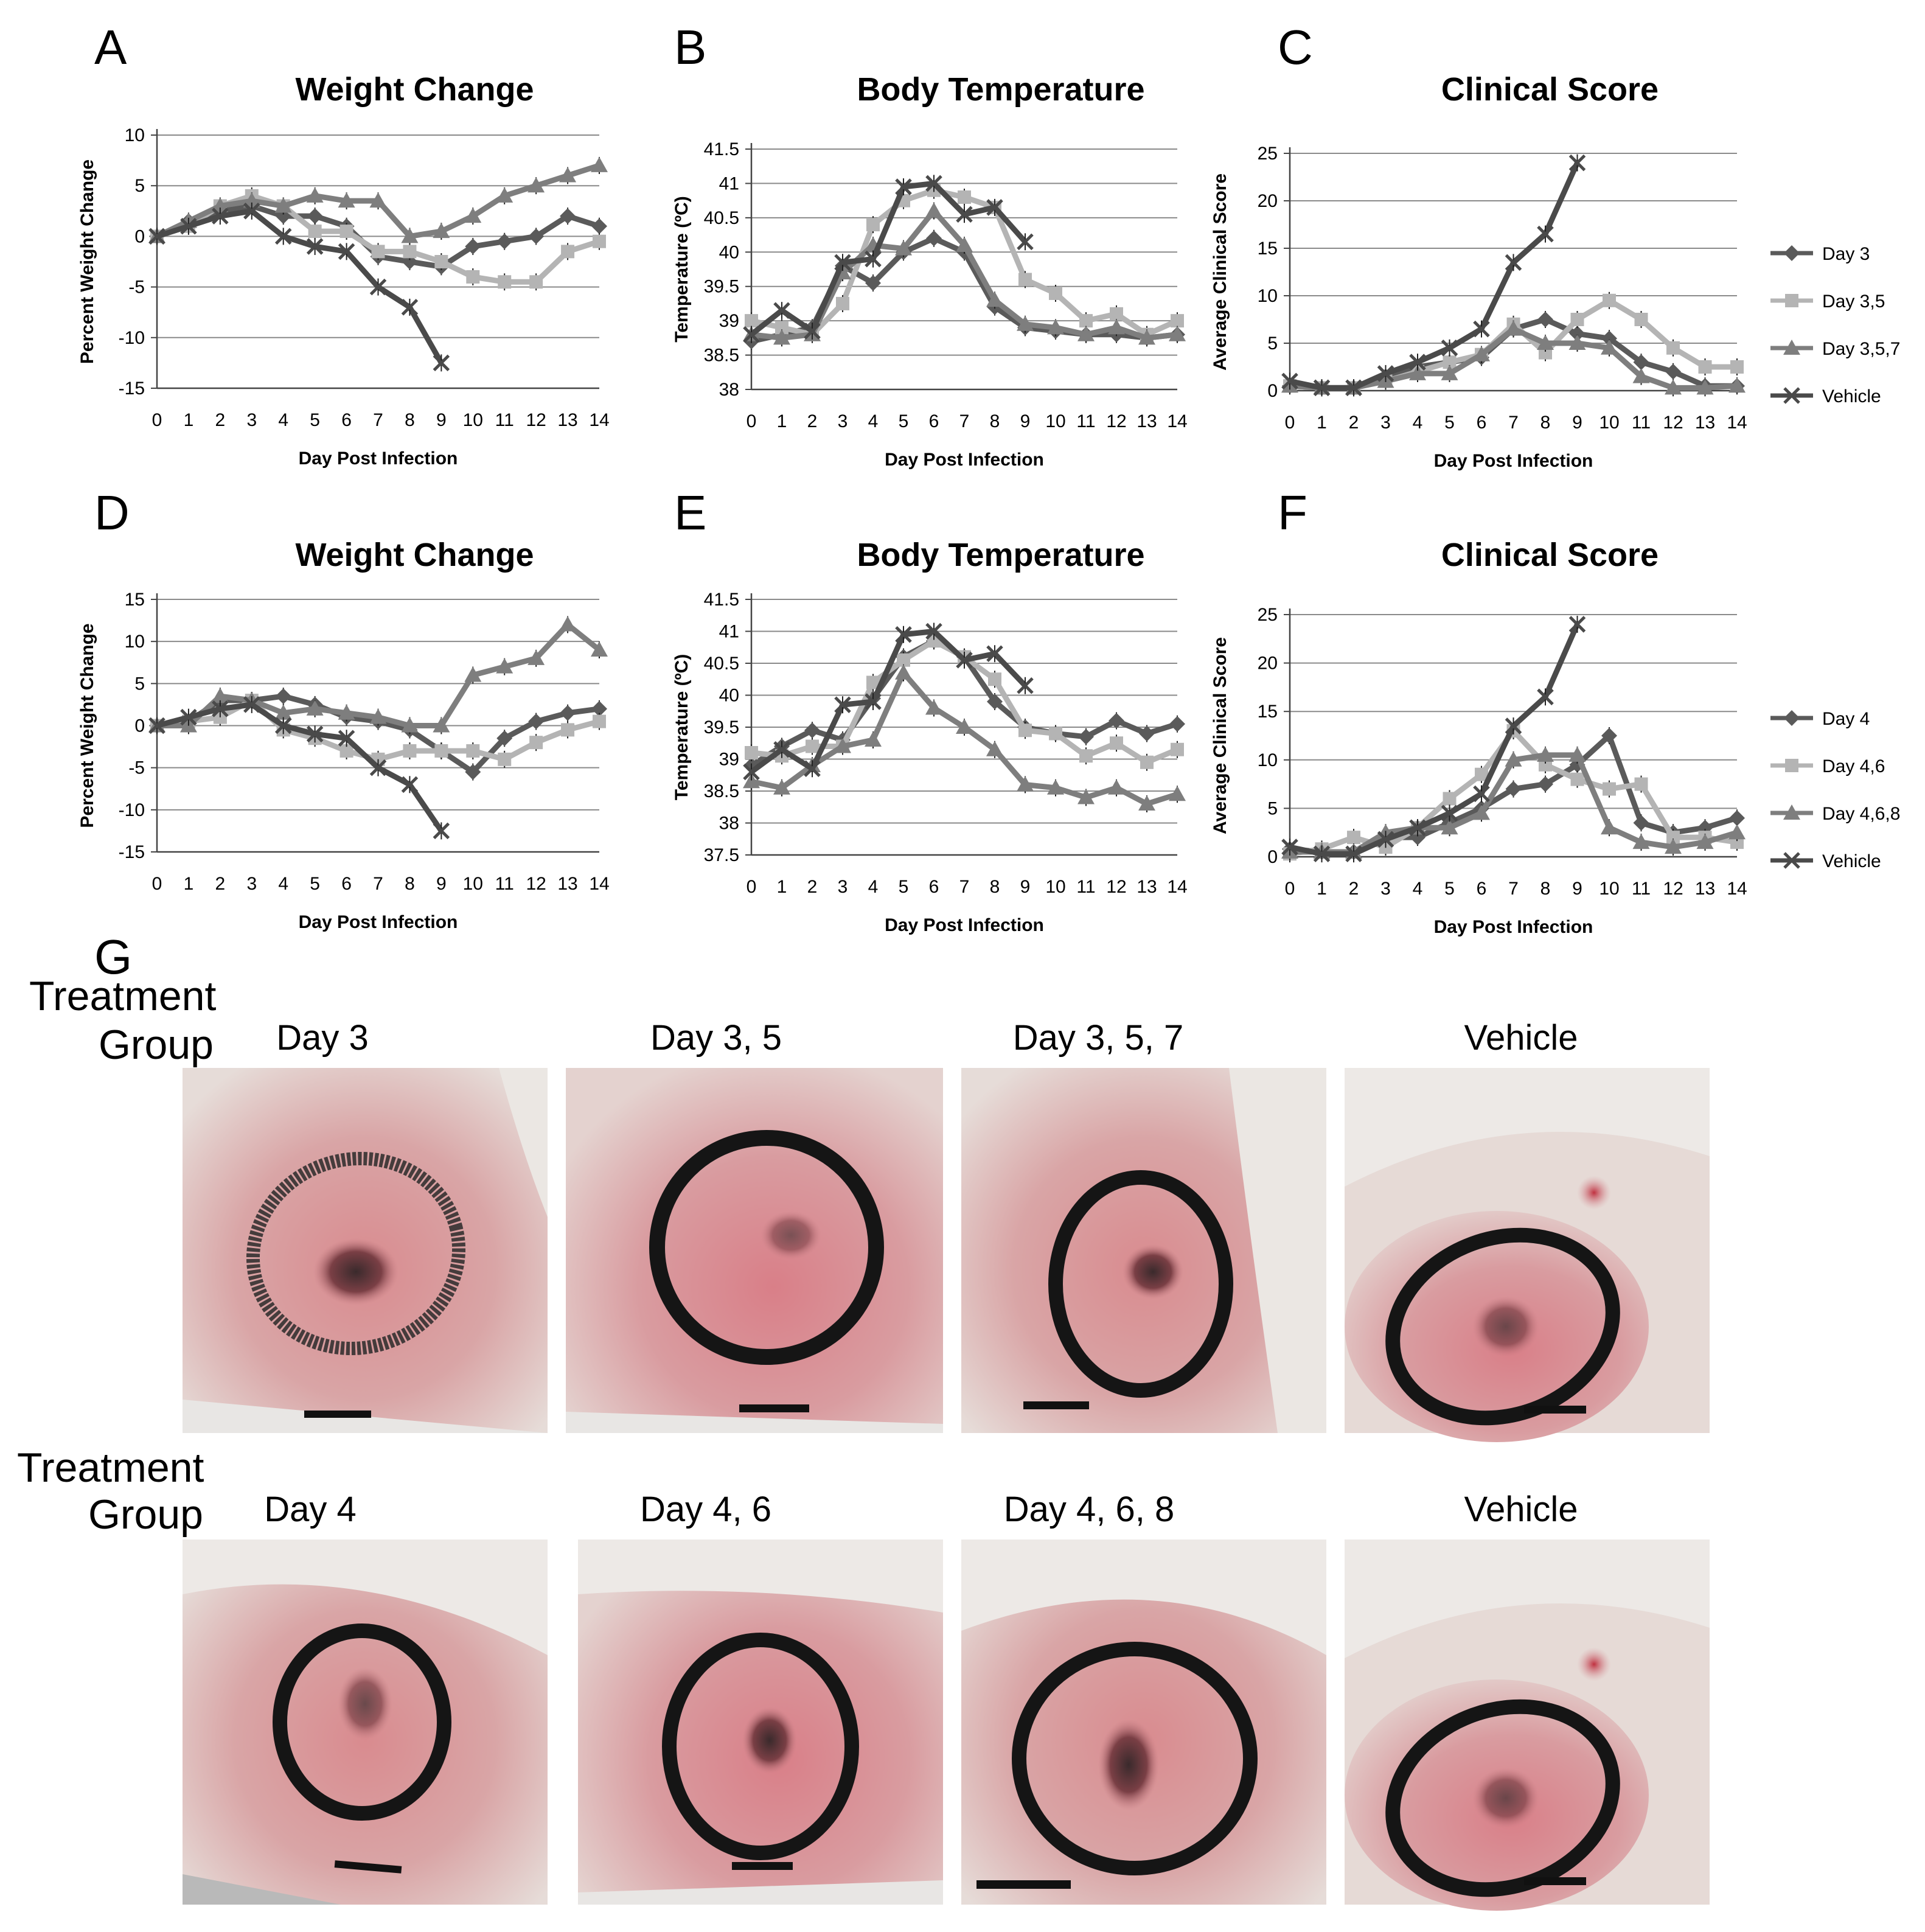  I want to click on y-tick-label: 40, so click(729, 252).